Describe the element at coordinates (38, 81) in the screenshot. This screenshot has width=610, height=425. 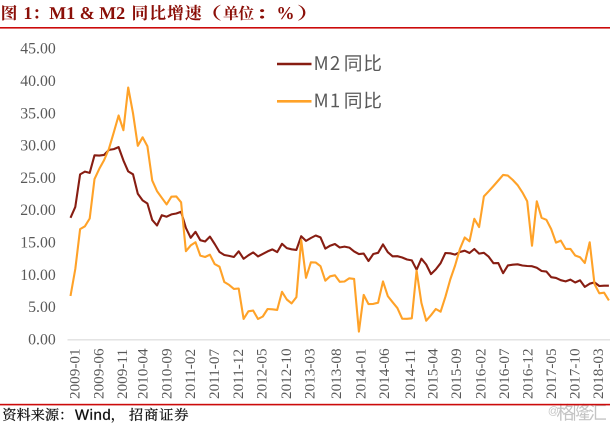
I see `svg-text: 40.00` at that location.